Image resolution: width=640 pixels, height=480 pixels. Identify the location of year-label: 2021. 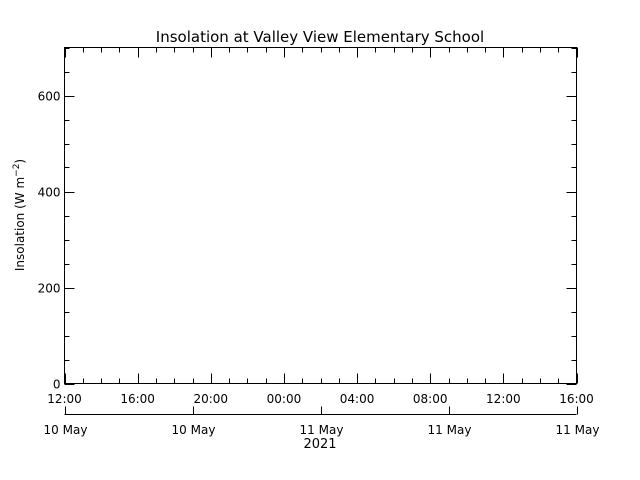
(319, 444).